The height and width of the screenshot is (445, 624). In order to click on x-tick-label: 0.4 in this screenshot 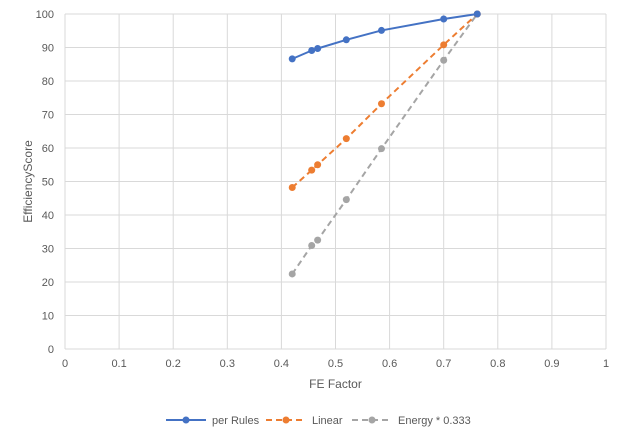, I will do `click(281, 364)`.